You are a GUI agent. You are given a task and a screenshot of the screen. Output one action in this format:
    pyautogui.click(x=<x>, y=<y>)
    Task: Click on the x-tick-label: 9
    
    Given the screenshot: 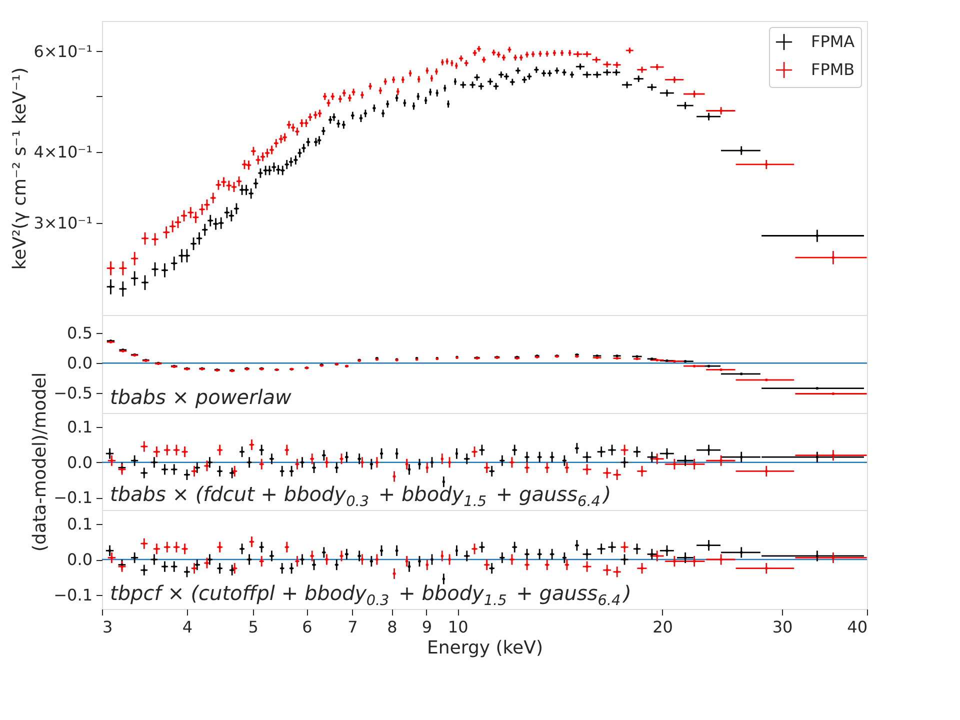 What is the action you would take?
    pyautogui.click(x=427, y=627)
    